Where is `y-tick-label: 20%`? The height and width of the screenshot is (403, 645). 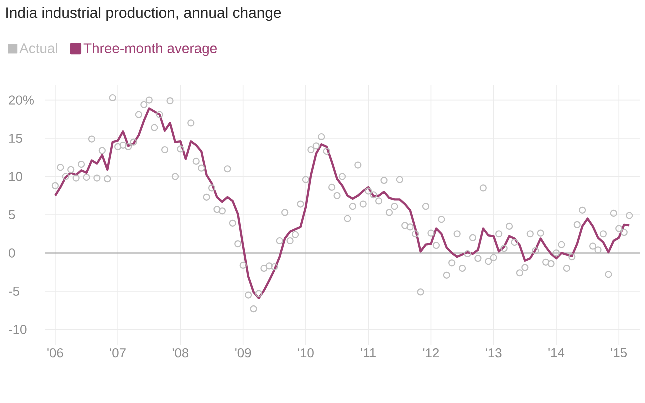 y-tick-label: 20% is located at coordinates (21, 100).